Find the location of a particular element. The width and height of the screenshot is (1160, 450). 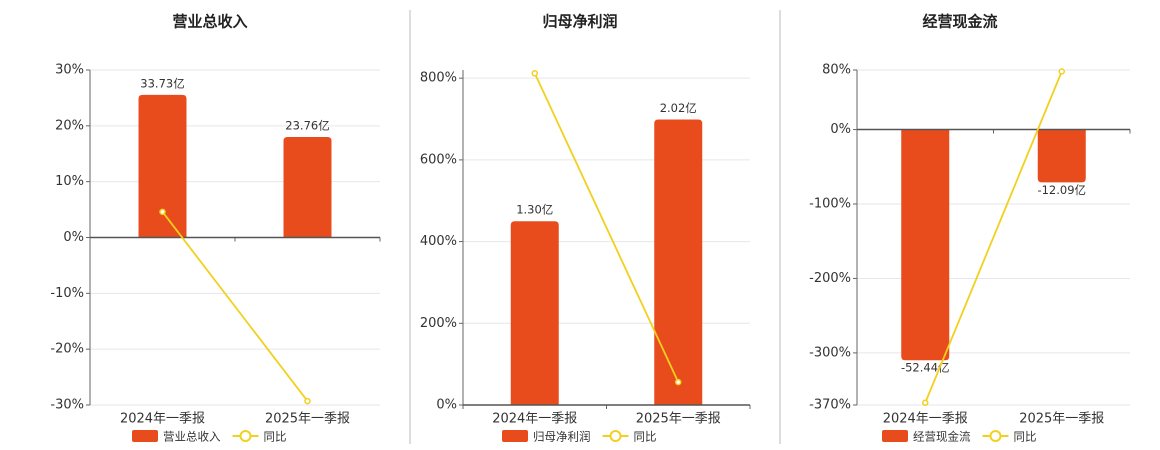

y-tick-label: -200% is located at coordinates (830, 278).